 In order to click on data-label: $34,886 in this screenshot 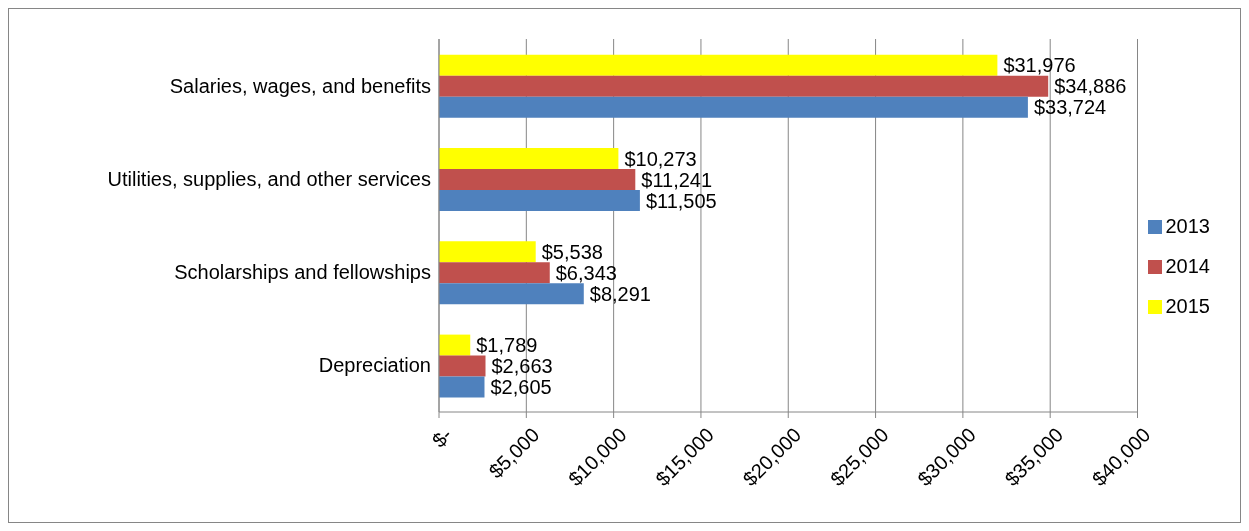, I will do `click(1090, 86)`.